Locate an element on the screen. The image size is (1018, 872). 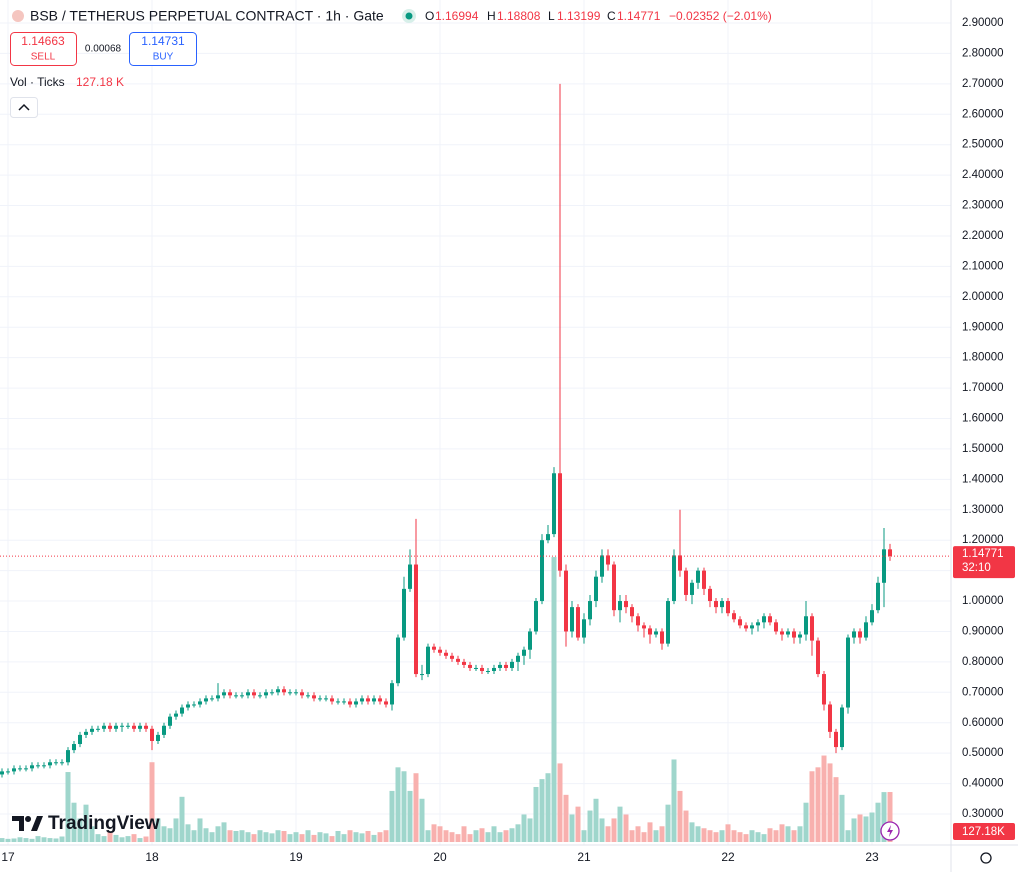
collapse-button is located at coordinates (24, 107).